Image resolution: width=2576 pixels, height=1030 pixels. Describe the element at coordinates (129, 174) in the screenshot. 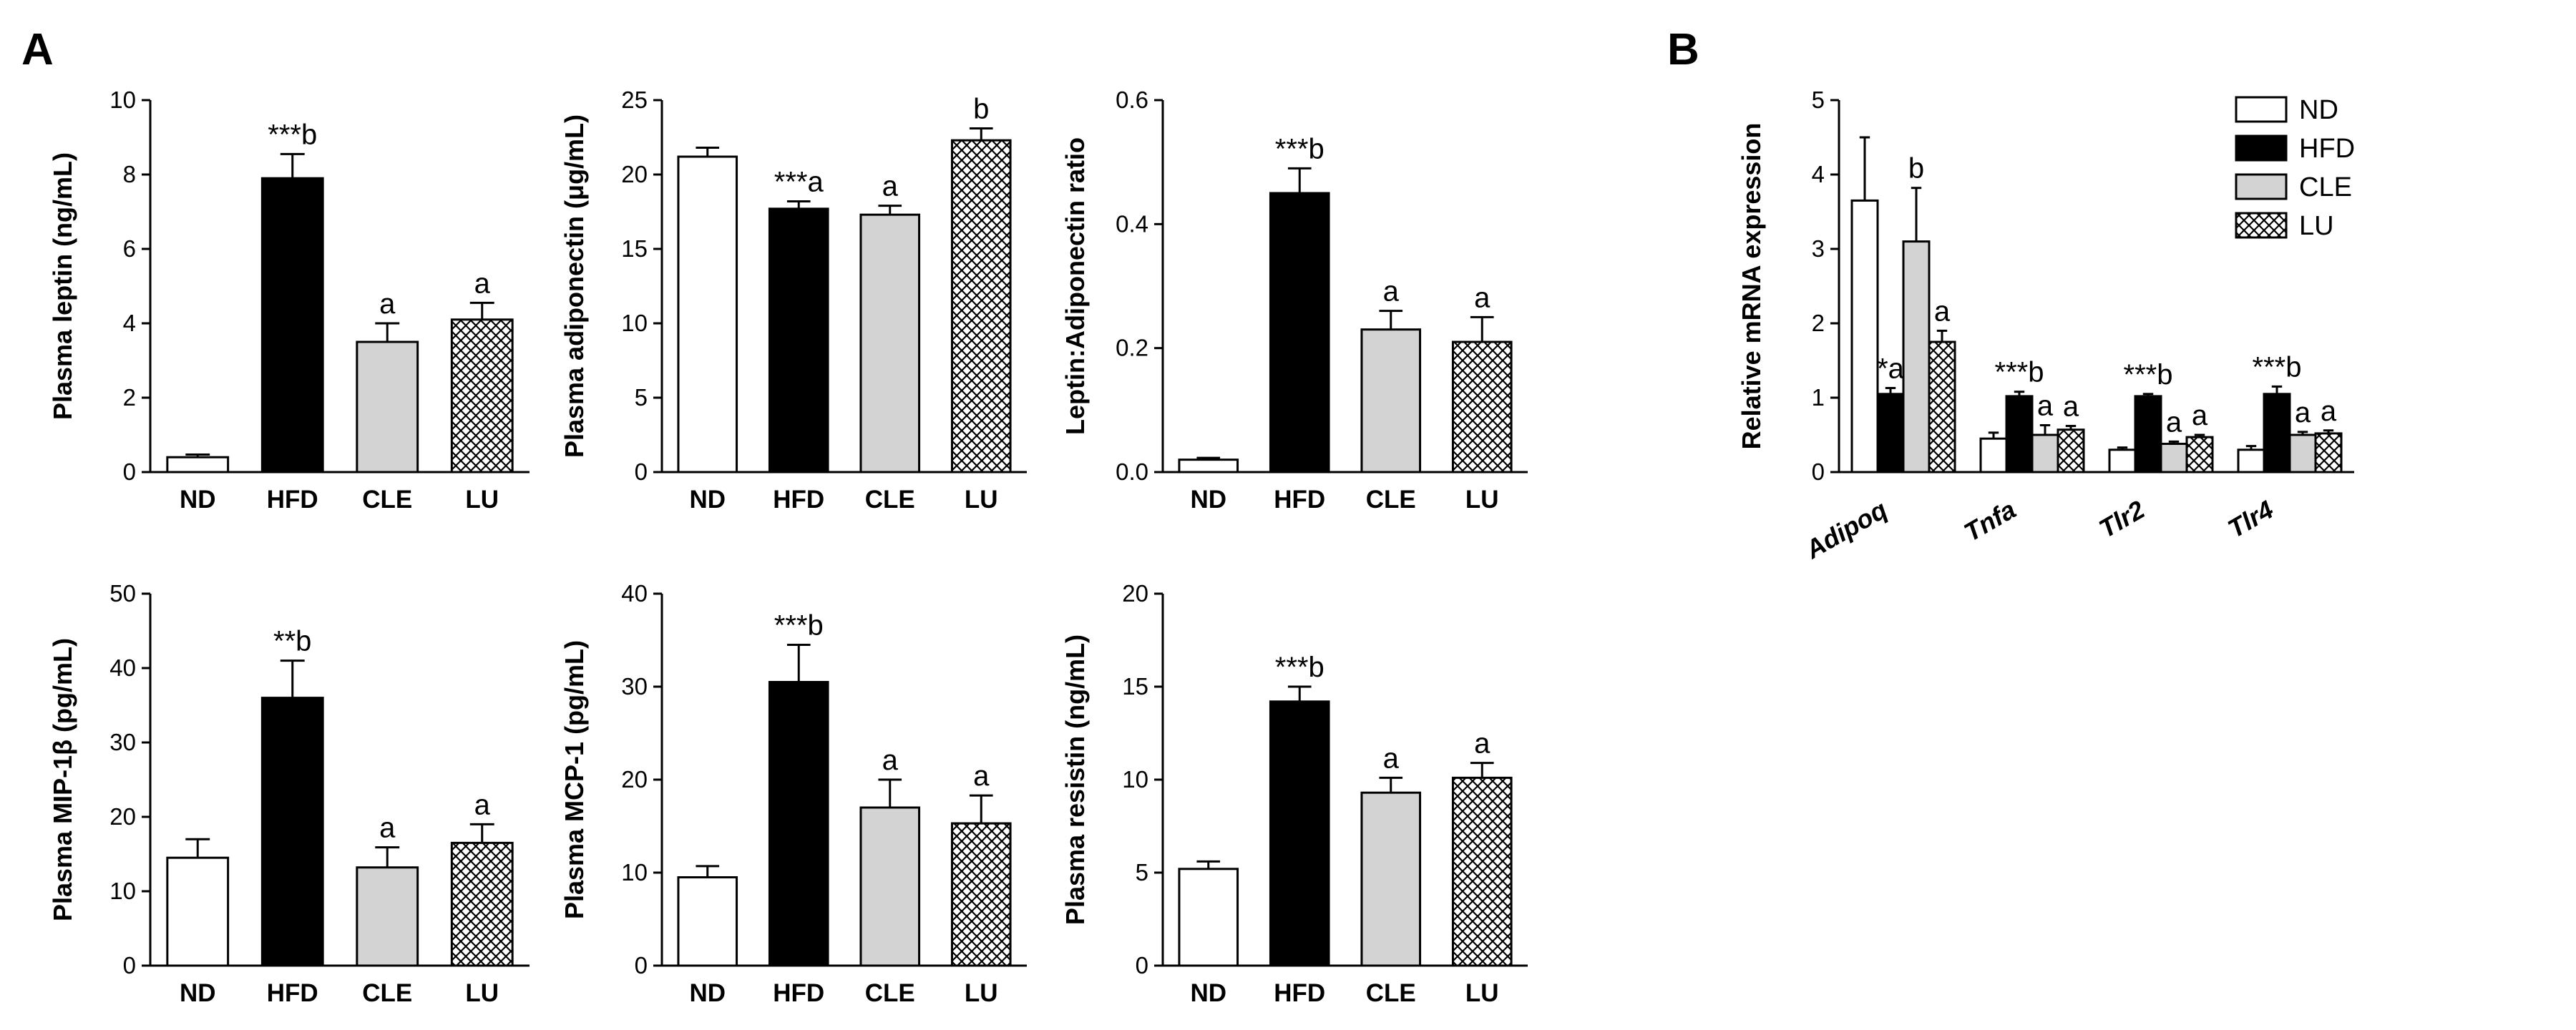

I see `y-tick-label: 8` at that location.